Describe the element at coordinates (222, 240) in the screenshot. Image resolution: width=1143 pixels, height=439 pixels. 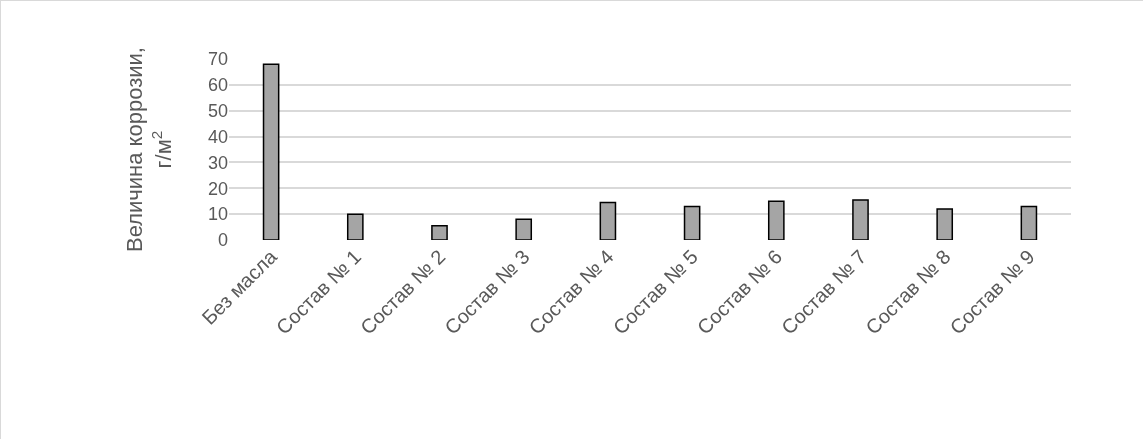
I see `y-tick-label: 0` at that location.